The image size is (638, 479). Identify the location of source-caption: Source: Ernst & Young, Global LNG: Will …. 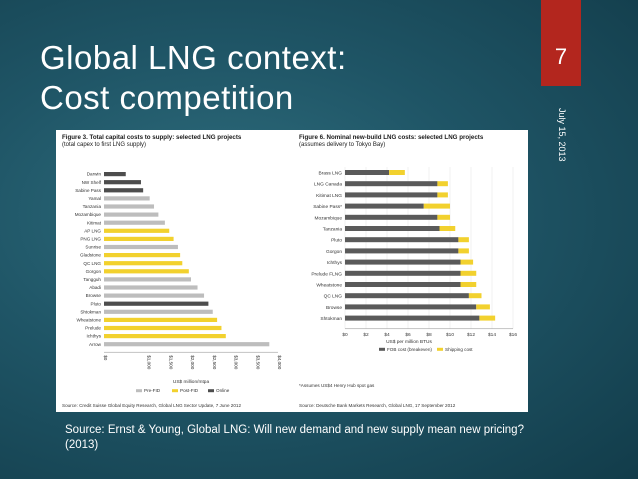
(294, 437).